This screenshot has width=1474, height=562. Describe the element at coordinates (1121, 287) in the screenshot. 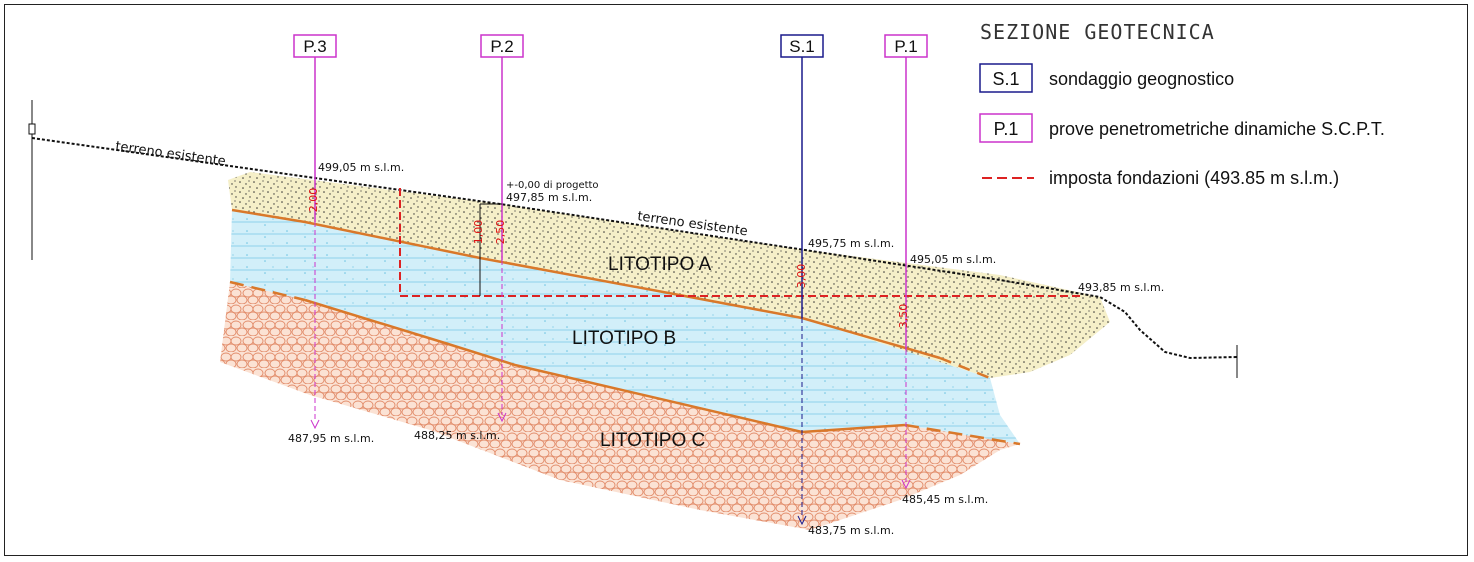

I see `foundation-level-label: 493,85 m s.l.m.` at that location.